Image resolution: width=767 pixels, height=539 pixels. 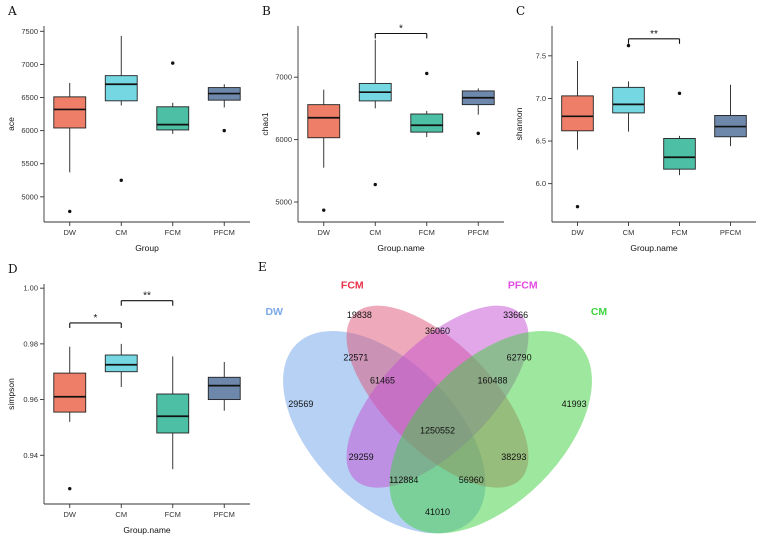 I want to click on chao1-boxplot-chart: 5000 6000 7000 DW CM FCM PFCM * Group.name chao1, so click(x=382, y=138).